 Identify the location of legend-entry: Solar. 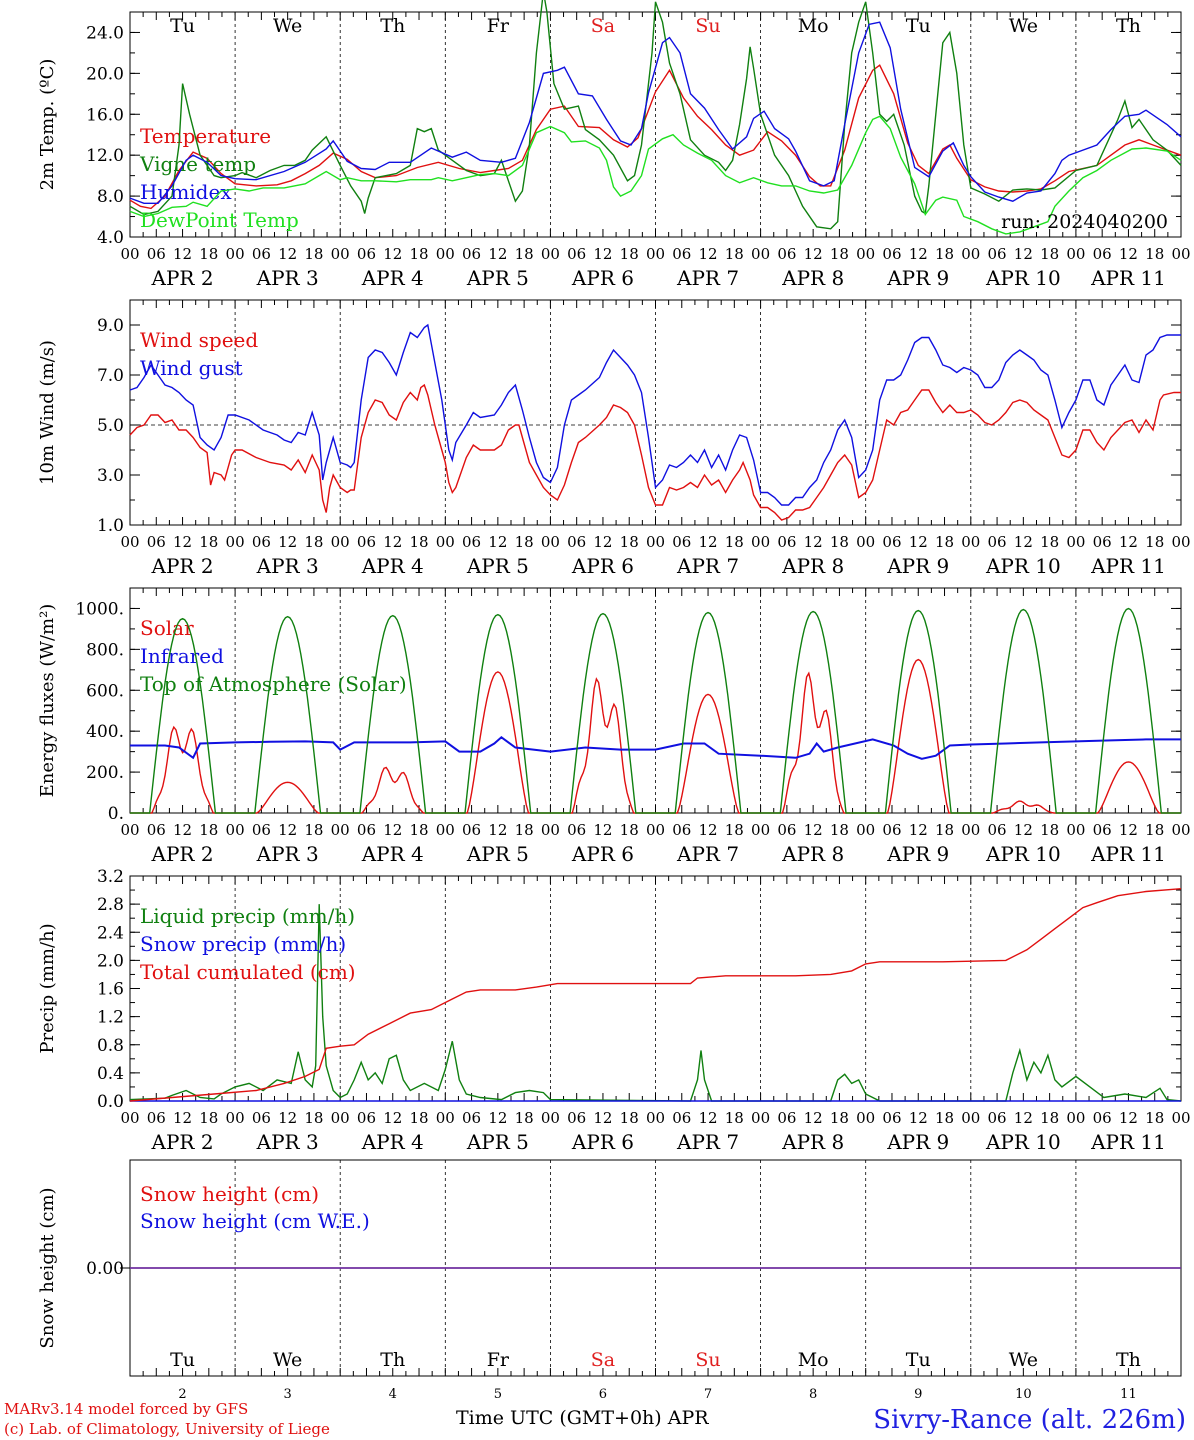
(167, 628).